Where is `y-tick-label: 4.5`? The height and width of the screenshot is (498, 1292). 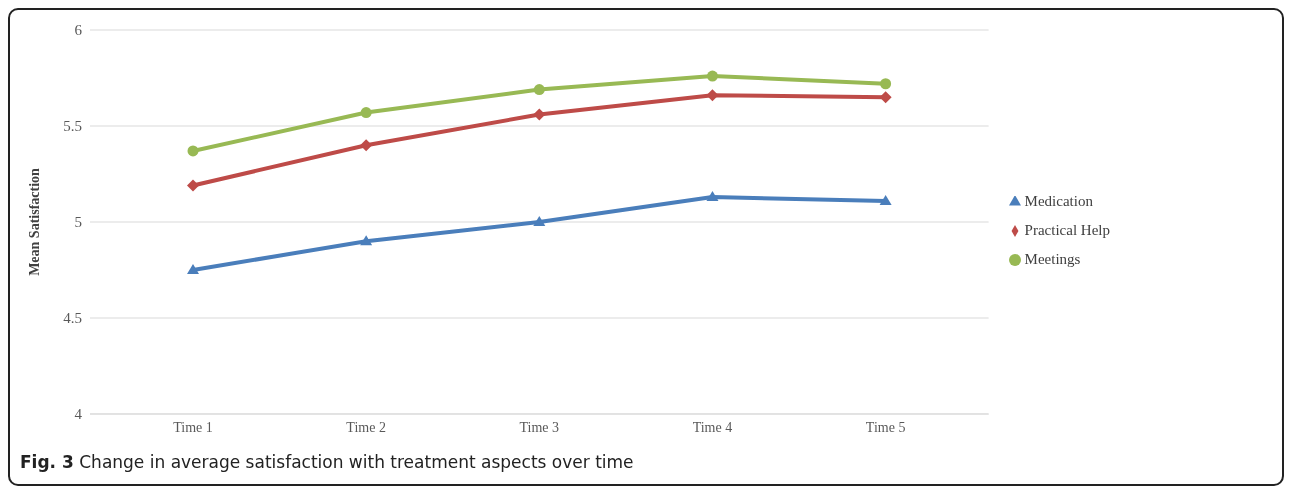
y-tick-label: 4.5 is located at coordinates (72, 318).